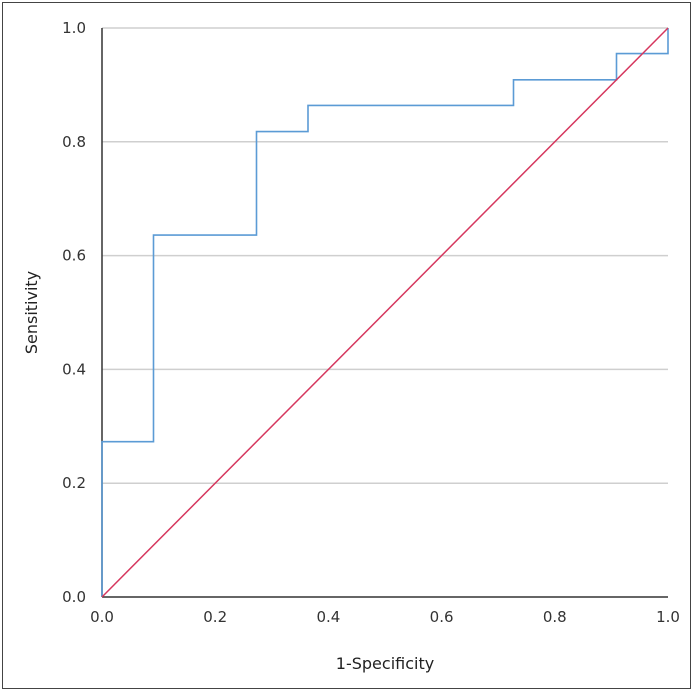 Image resolution: width=695 pixels, height=693 pixels. I want to click on y-tick-label: 0.0, so click(74, 597).